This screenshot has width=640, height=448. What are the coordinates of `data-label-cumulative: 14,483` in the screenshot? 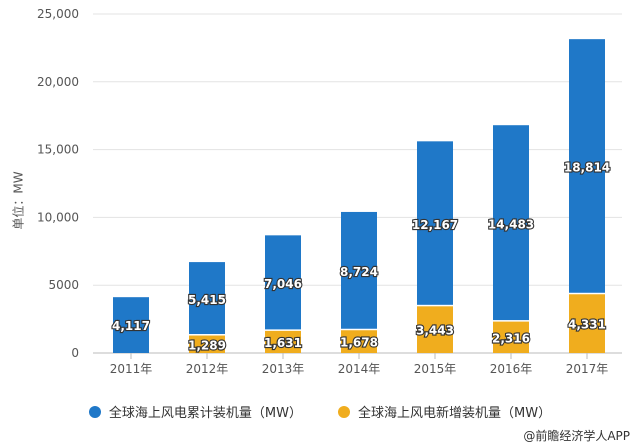 It's located at (511, 224).